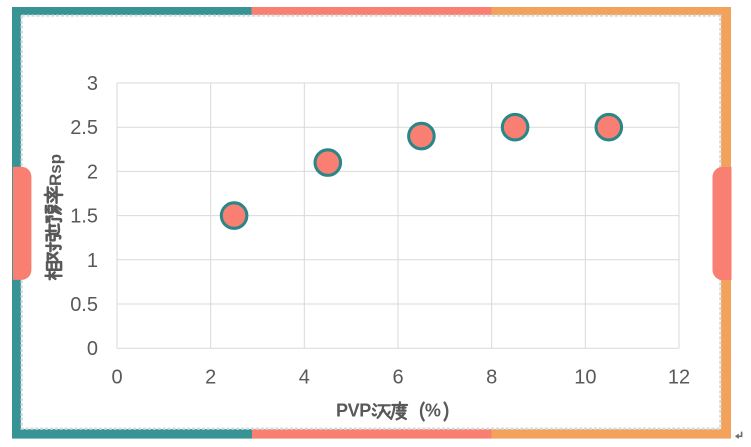 This screenshot has width=751, height=447. Describe the element at coordinates (679, 378) in the screenshot. I see `svg-text: 12` at that location.